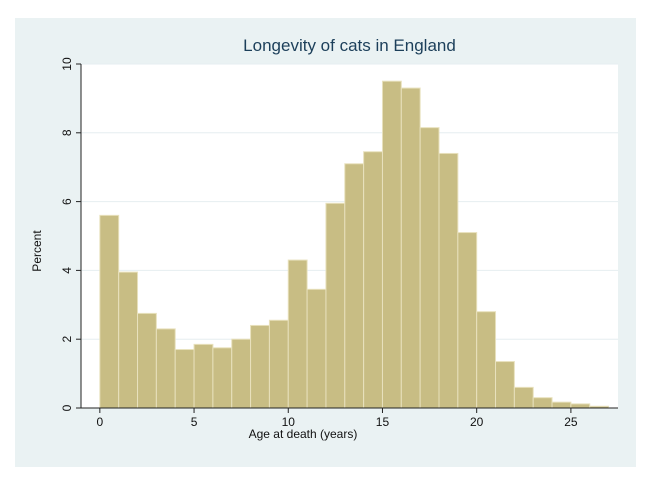 The width and height of the screenshot is (651, 487). Describe the element at coordinates (67, 270) in the screenshot. I see `y-tick-label: 4` at that location.